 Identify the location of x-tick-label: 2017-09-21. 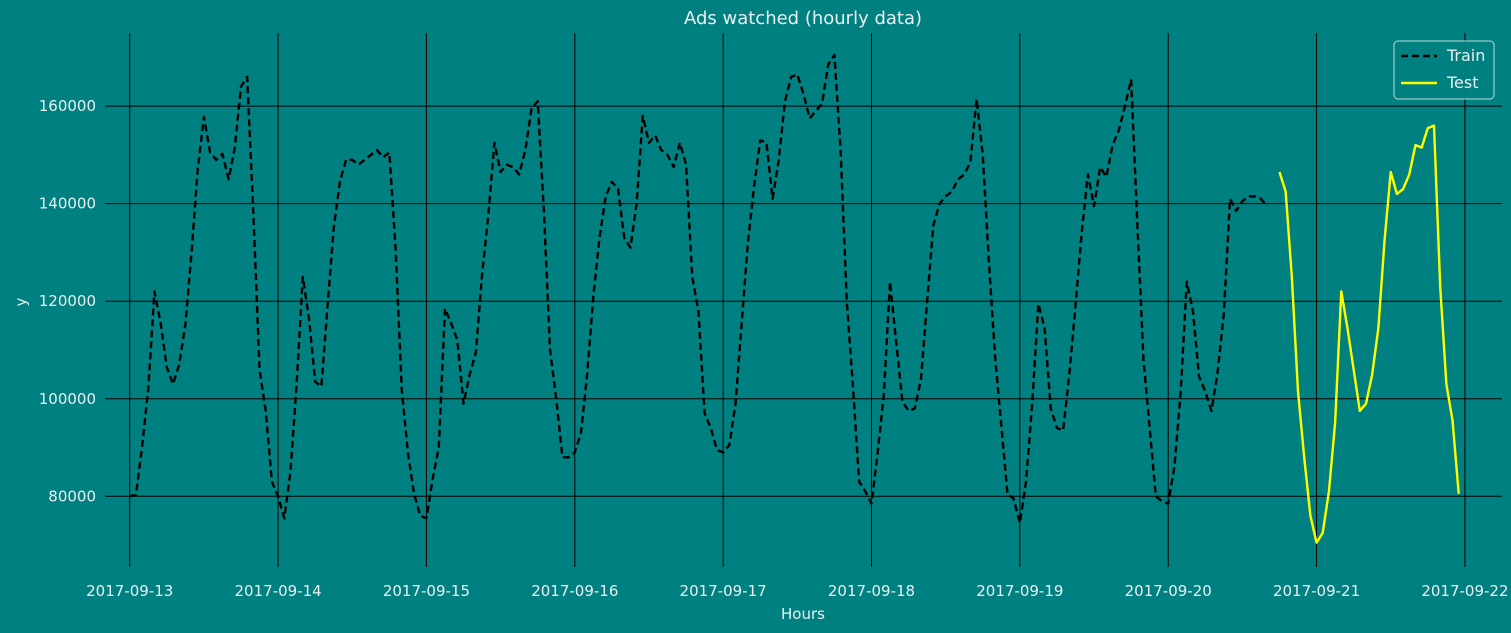
(1316, 591).